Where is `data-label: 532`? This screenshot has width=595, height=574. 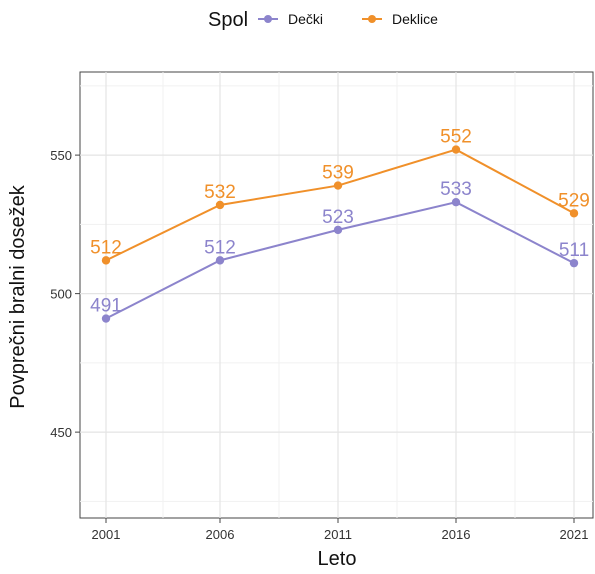 data-label: 532 is located at coordinates (220, 192).